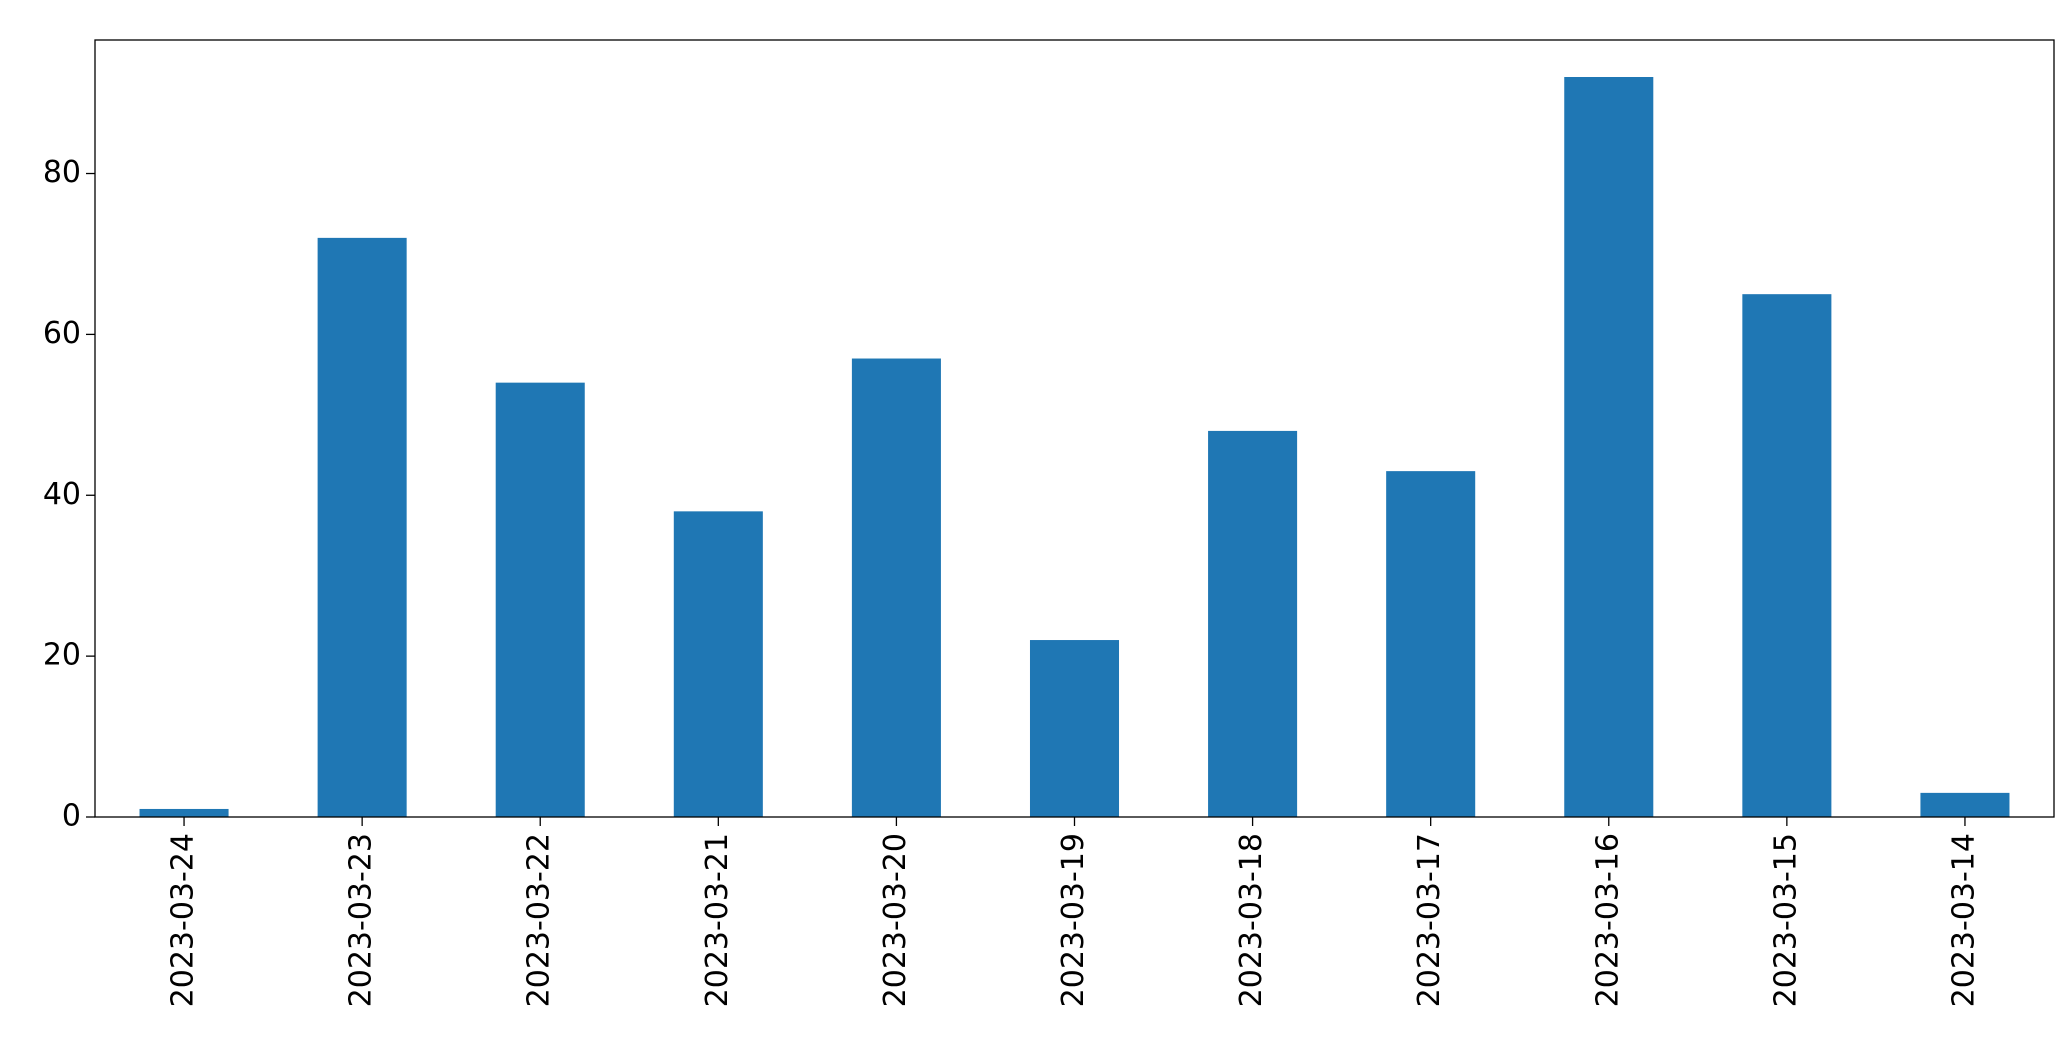 The height and width of the screenshot is (1061, 2071). I want to click on y-tick-label: 0, so click(71, 816).